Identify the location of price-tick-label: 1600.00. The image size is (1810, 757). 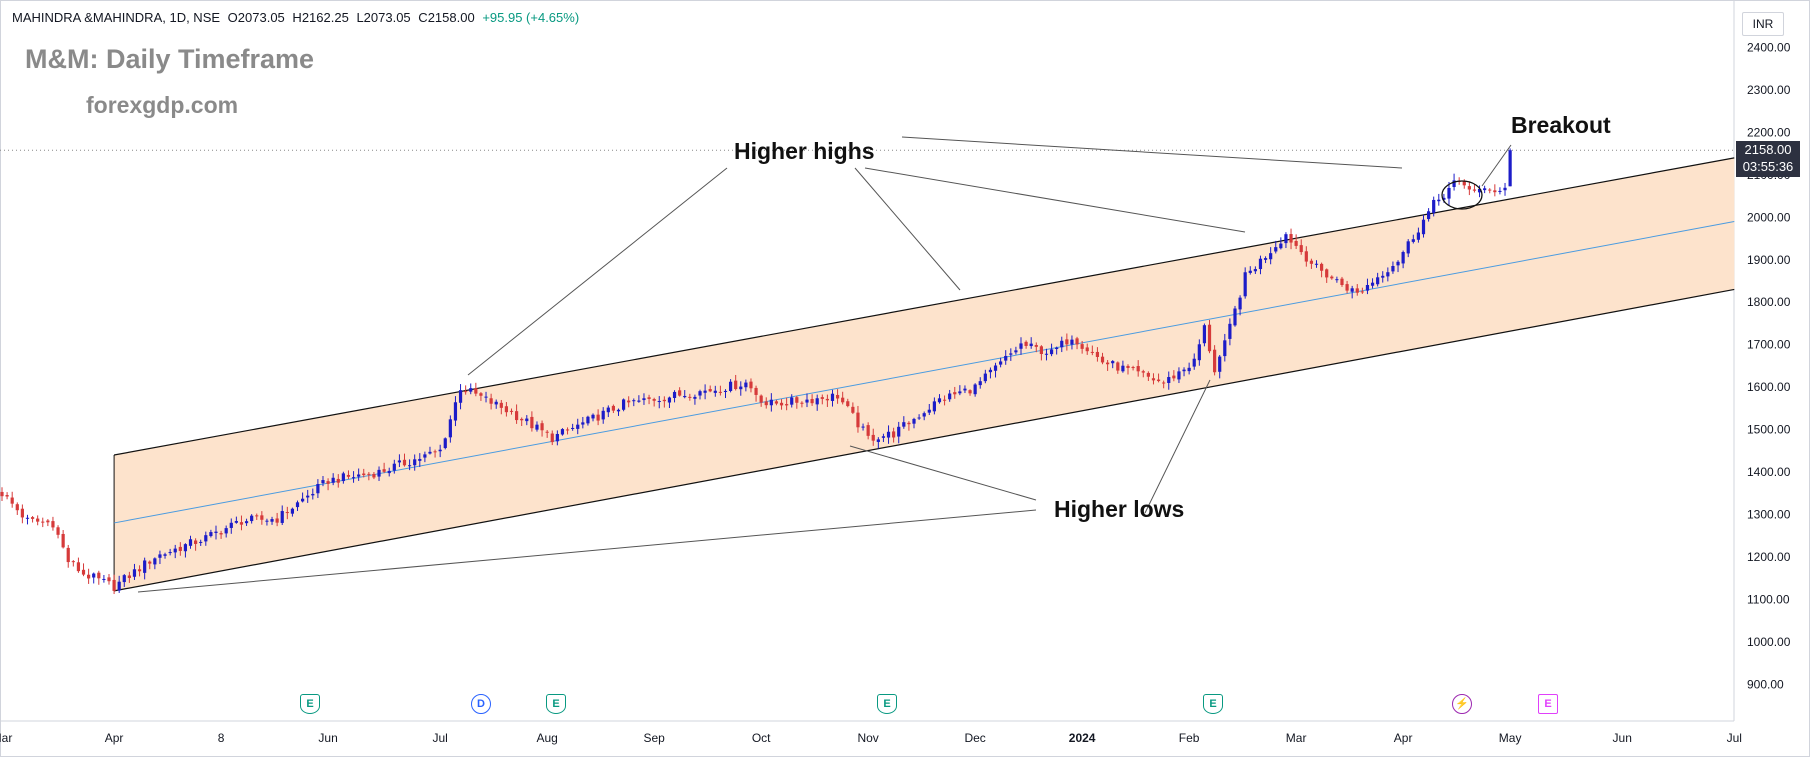
(1769, 387).